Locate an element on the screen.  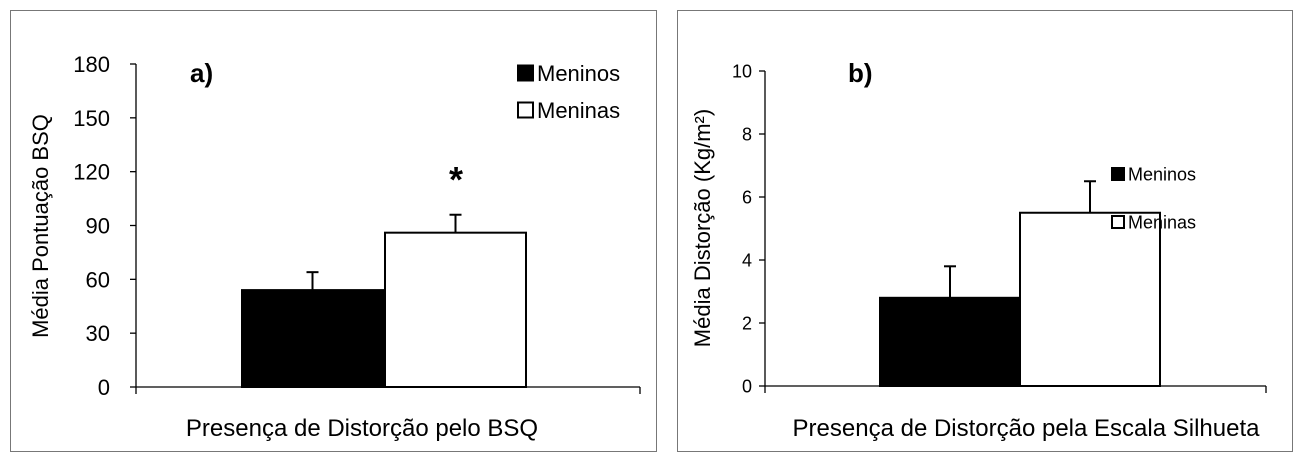
panel-a-y-tick-label: 90 is located at coordinates (98, 225).